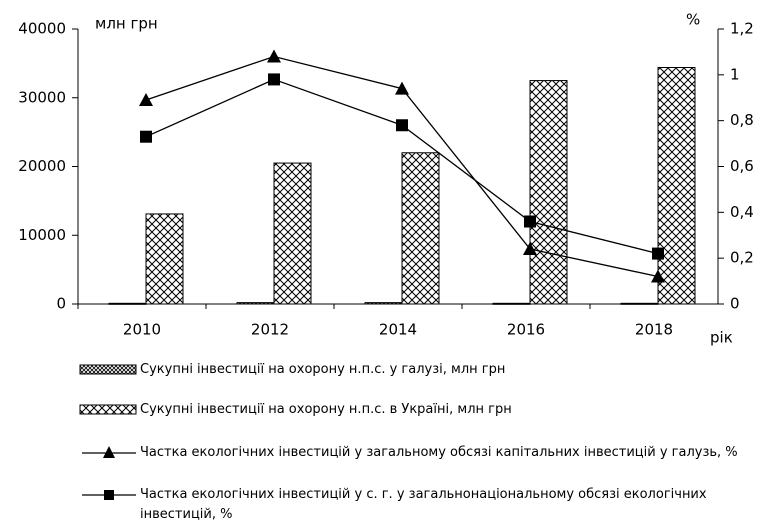  What do you see at coordinates (742, 29) in the screenshot?
I see `y2-tick-label: 1,2` at bounding box center [742, 29].